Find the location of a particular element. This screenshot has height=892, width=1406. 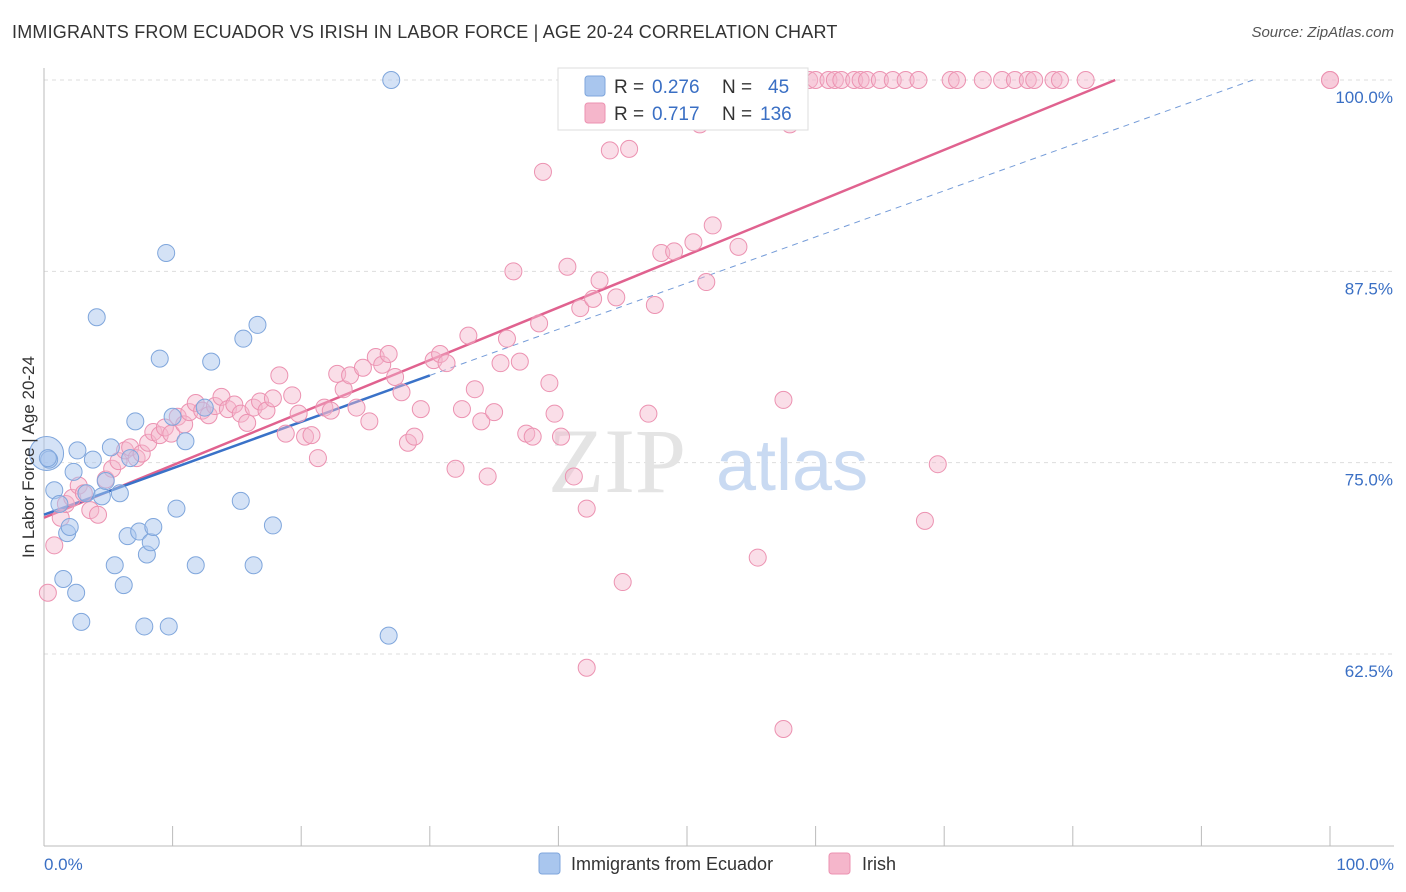

bottom-legend: Immigrants from Ecuador Irish is located at coordinates (717, 863).